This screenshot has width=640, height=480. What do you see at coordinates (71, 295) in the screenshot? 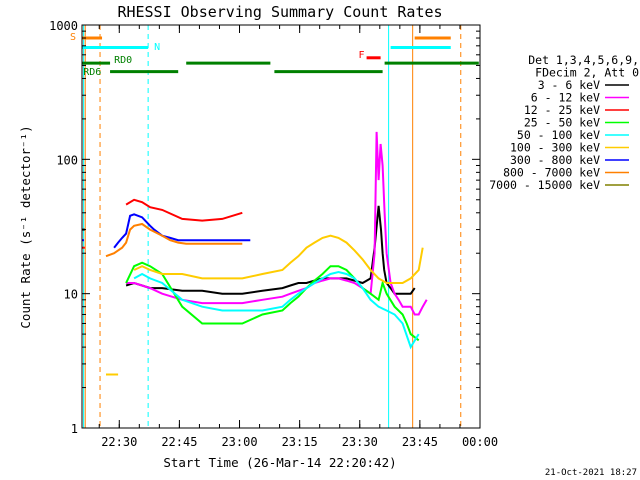
I see `y-tick-label: 10` at bounding box center [71, 295].